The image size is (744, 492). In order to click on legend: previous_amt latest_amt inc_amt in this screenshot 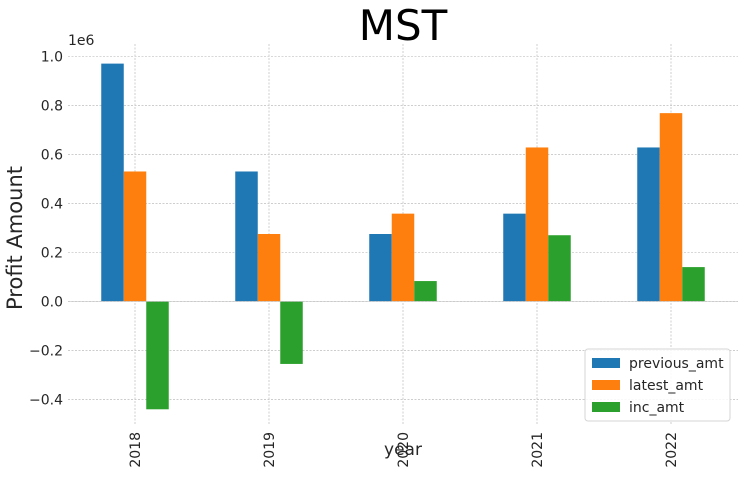, I will do `click(657, 385)`.